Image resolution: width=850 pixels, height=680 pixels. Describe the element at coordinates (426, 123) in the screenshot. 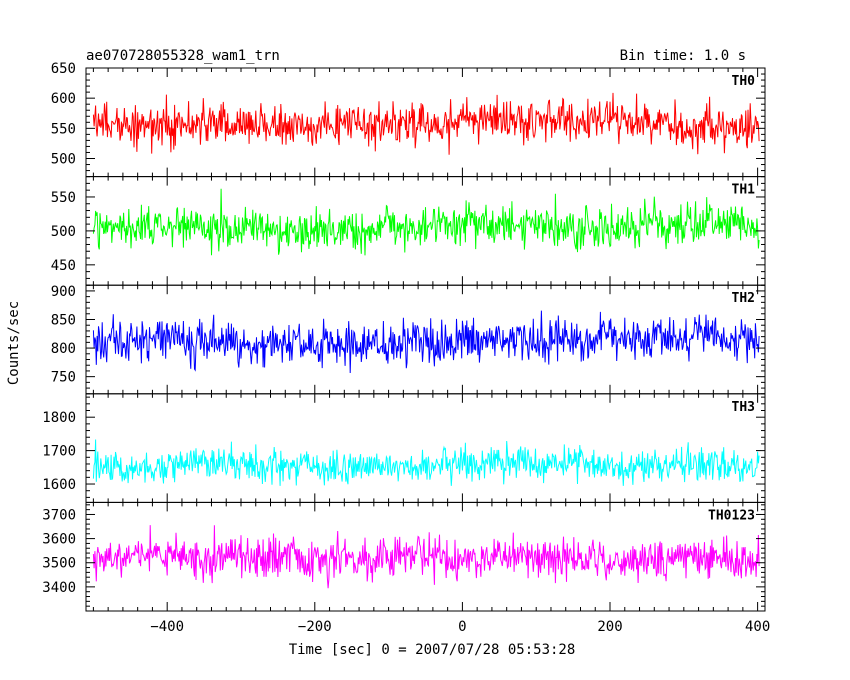

I see `series-line-th0` at that location.